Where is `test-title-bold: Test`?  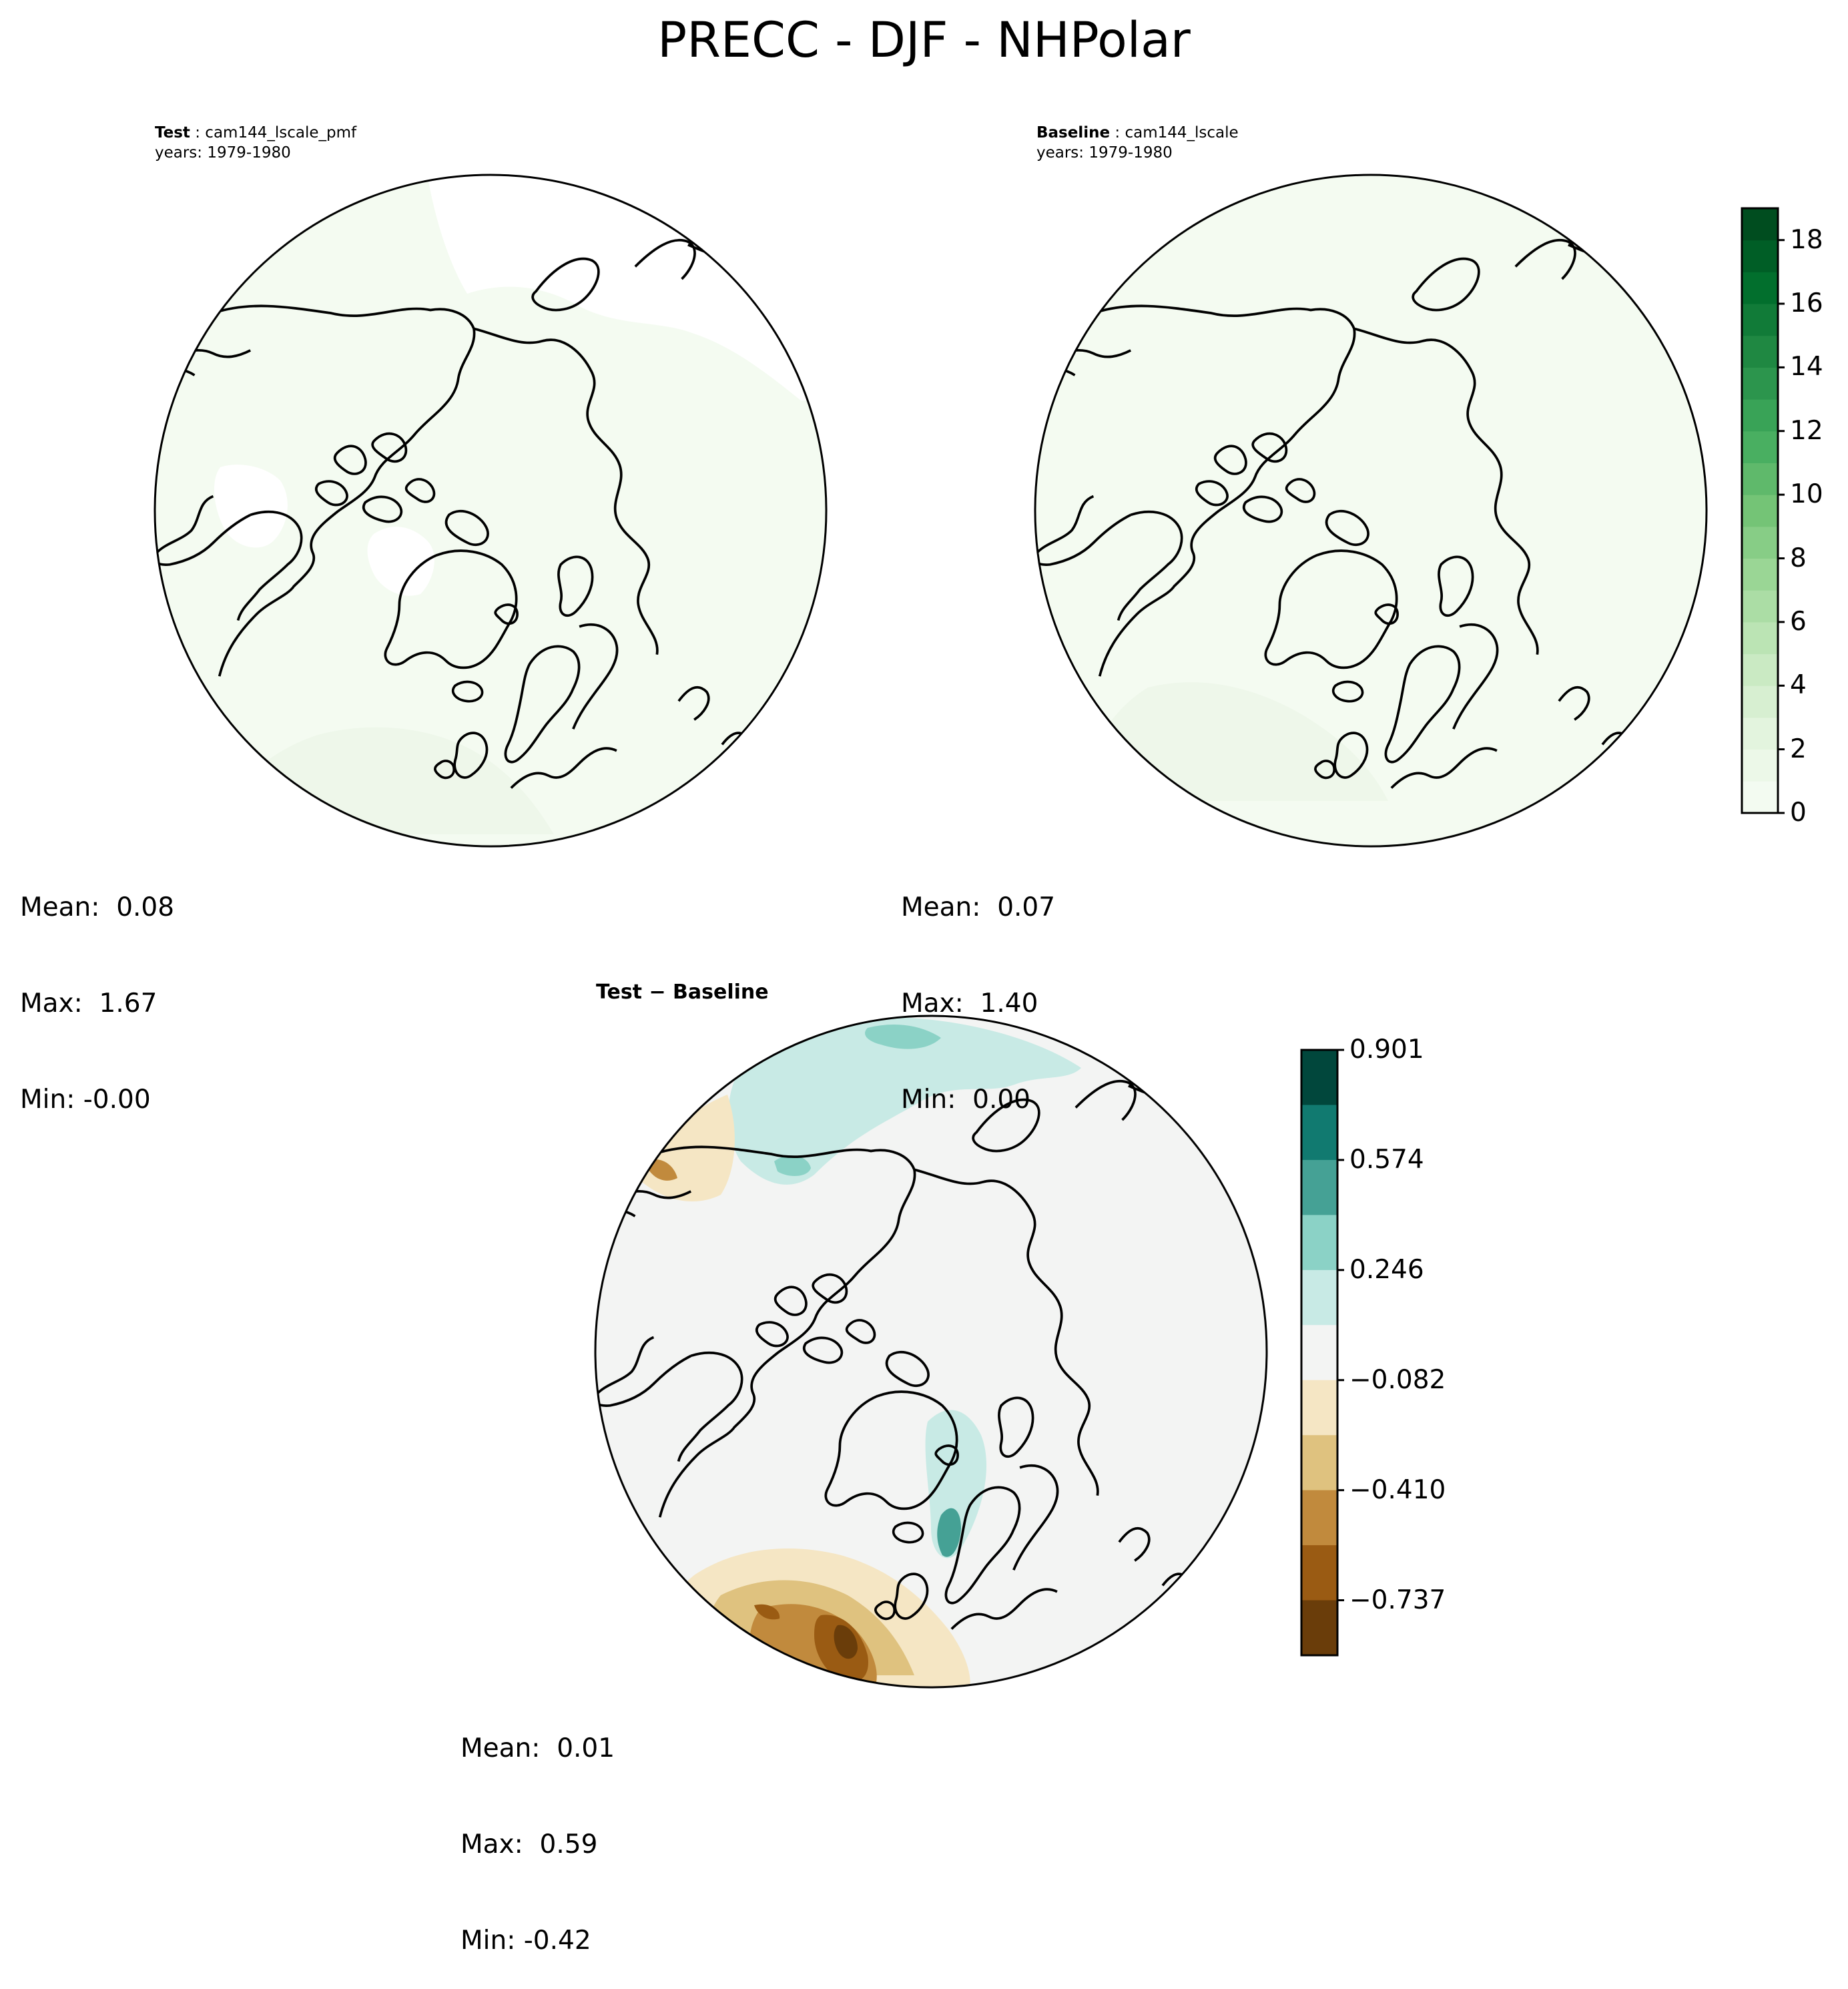
test-title-bold: Test is located at coordinates (172, 133).